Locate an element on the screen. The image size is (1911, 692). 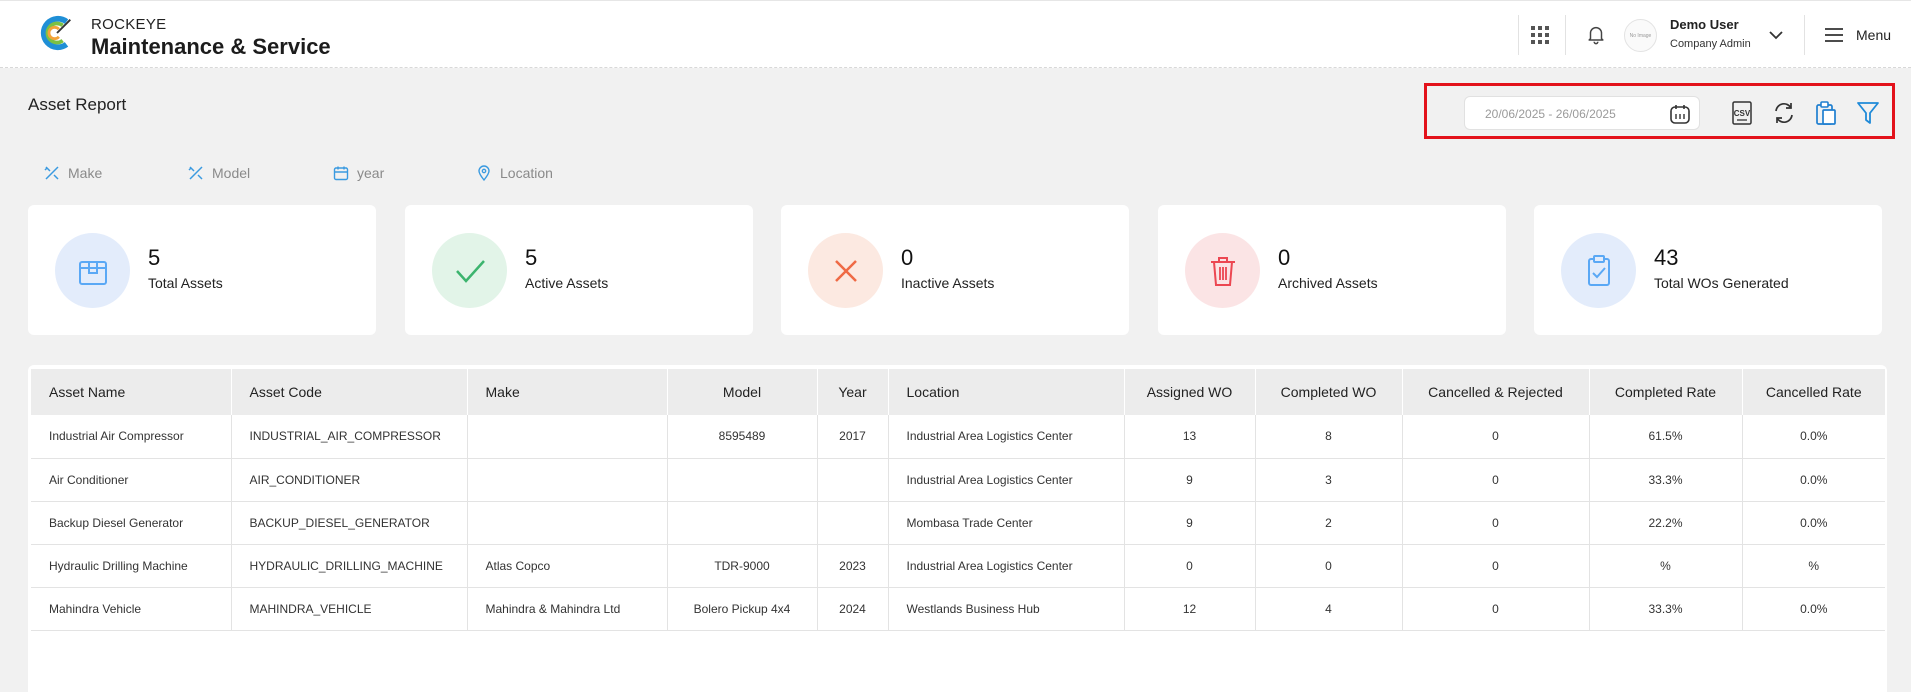
avatar: No Image is located at coordinates (1640, 35).